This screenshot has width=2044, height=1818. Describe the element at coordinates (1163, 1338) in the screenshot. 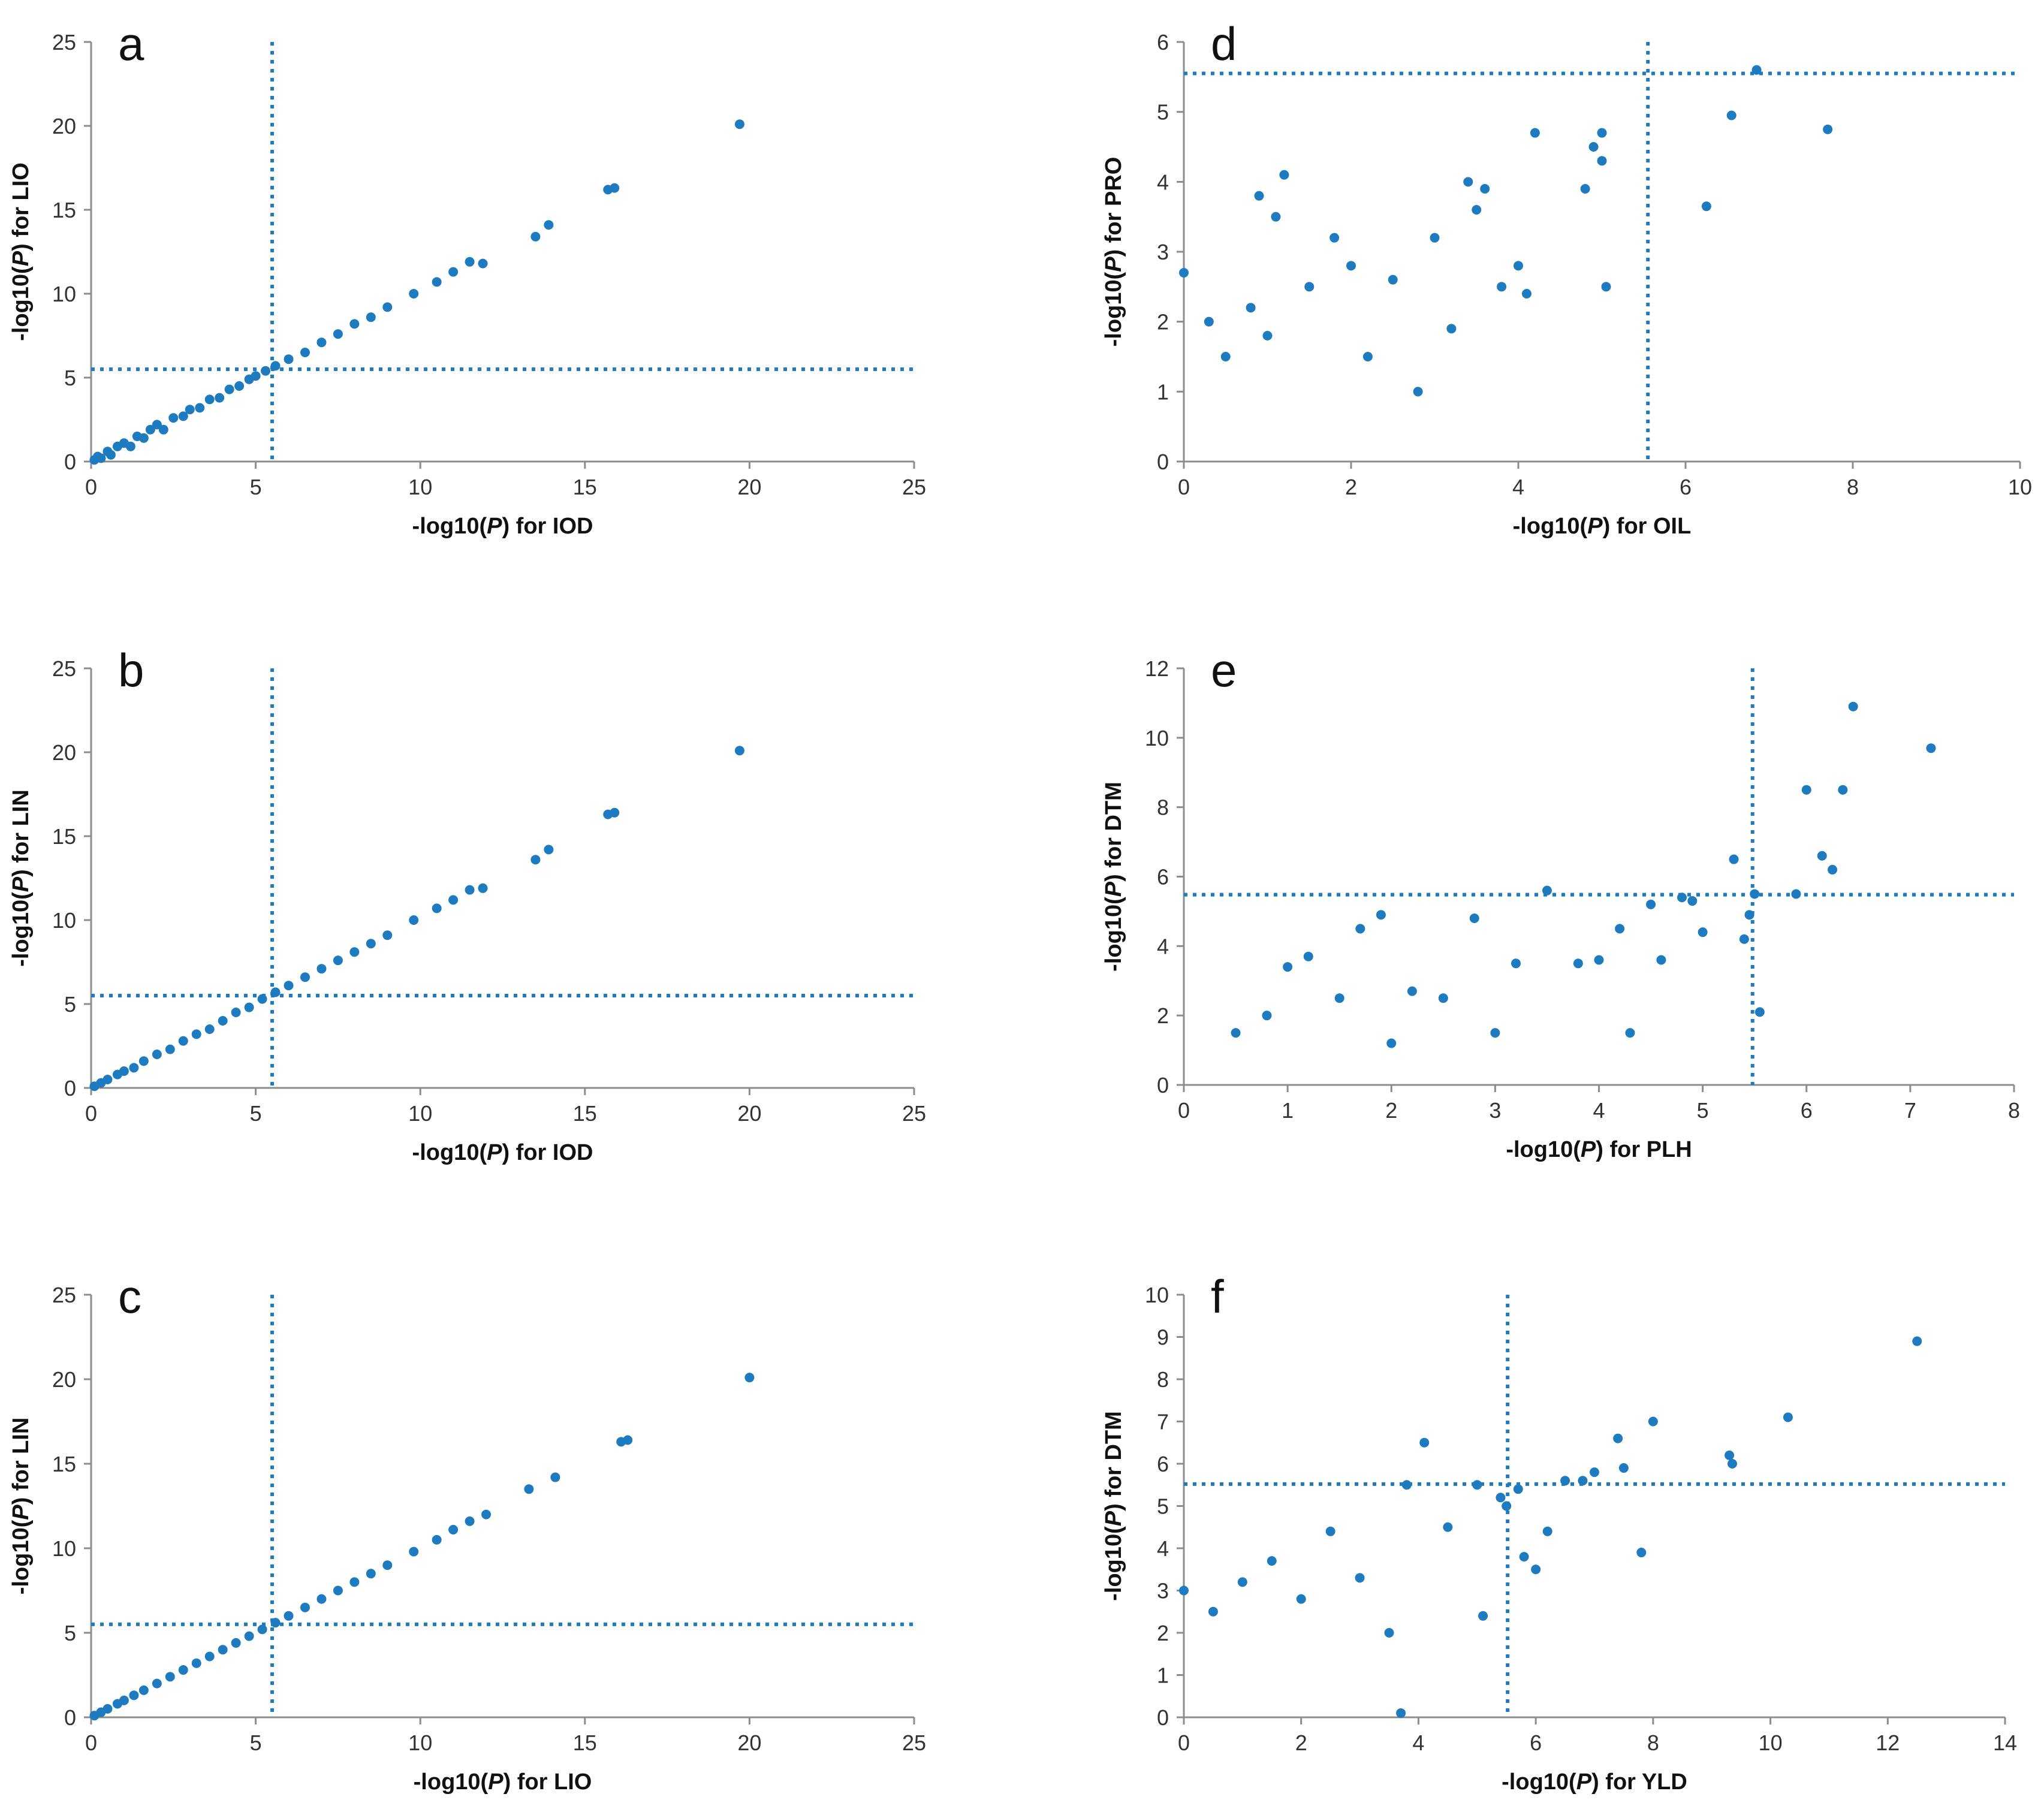

I see `y-tick-label: 9` at that location.